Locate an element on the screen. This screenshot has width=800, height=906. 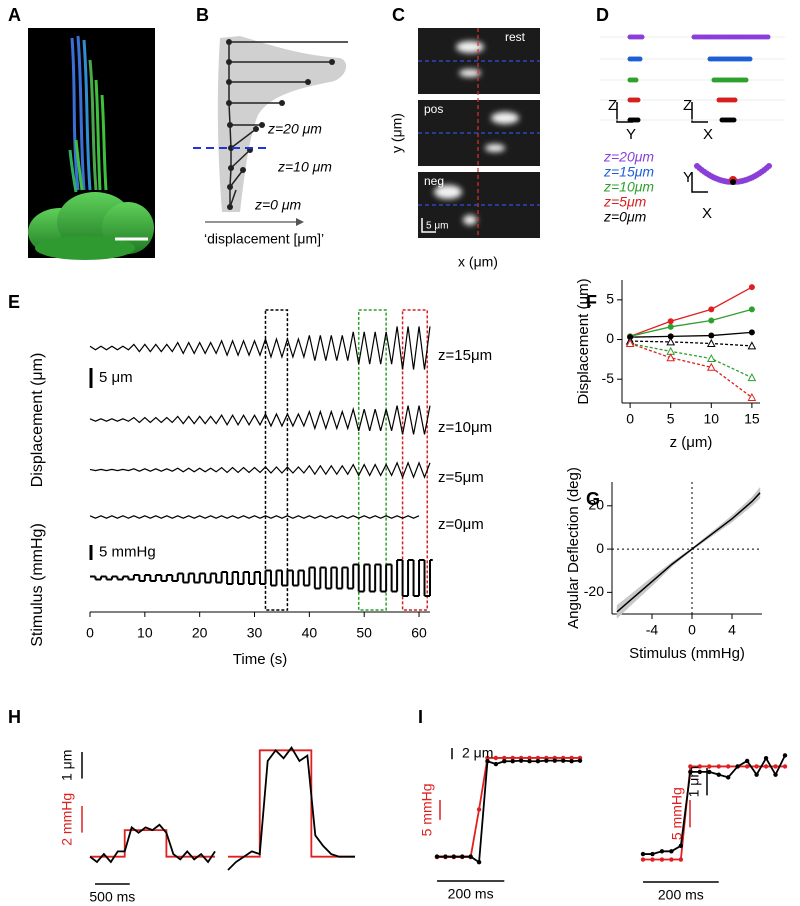
x-tick-label: 20 is located at coordinates (200, 633).